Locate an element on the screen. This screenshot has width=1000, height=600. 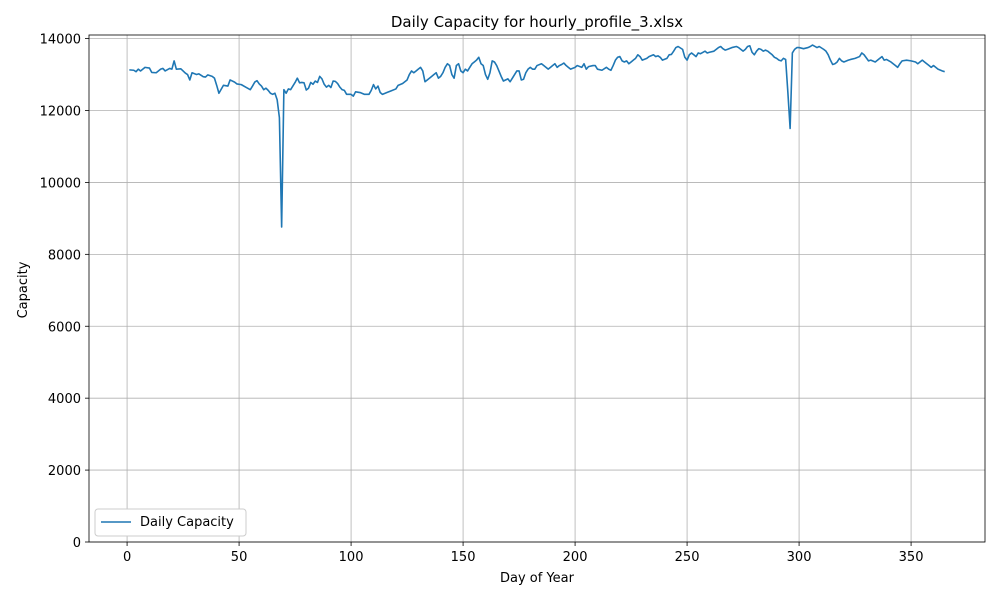
chart-title: Daily Capacity for hourly_profile_3.xlsx is located at coordinates (537, 22).